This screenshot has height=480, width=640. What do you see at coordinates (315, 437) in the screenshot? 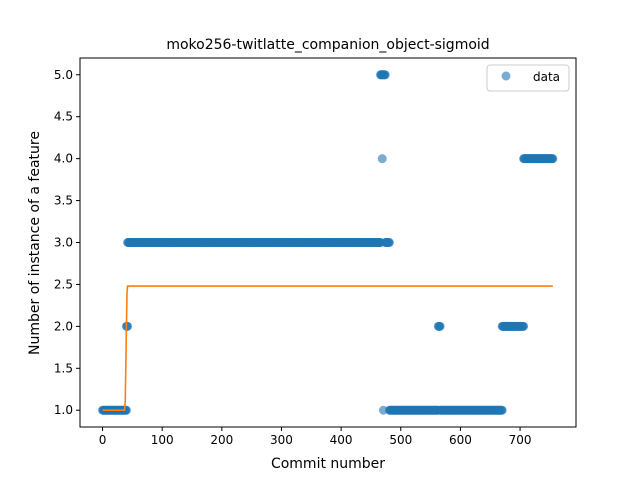
I see `x-axis: 0 100 200 300 400 500 600 700` at bounding box center [315, 437].